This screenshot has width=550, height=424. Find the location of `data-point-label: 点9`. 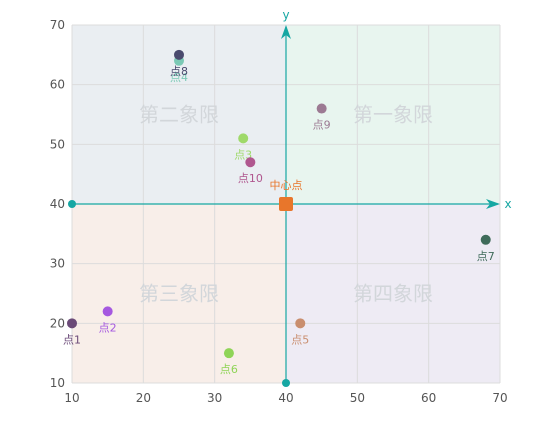

data-point-label: 点9 is located at coordinates (322, 125).